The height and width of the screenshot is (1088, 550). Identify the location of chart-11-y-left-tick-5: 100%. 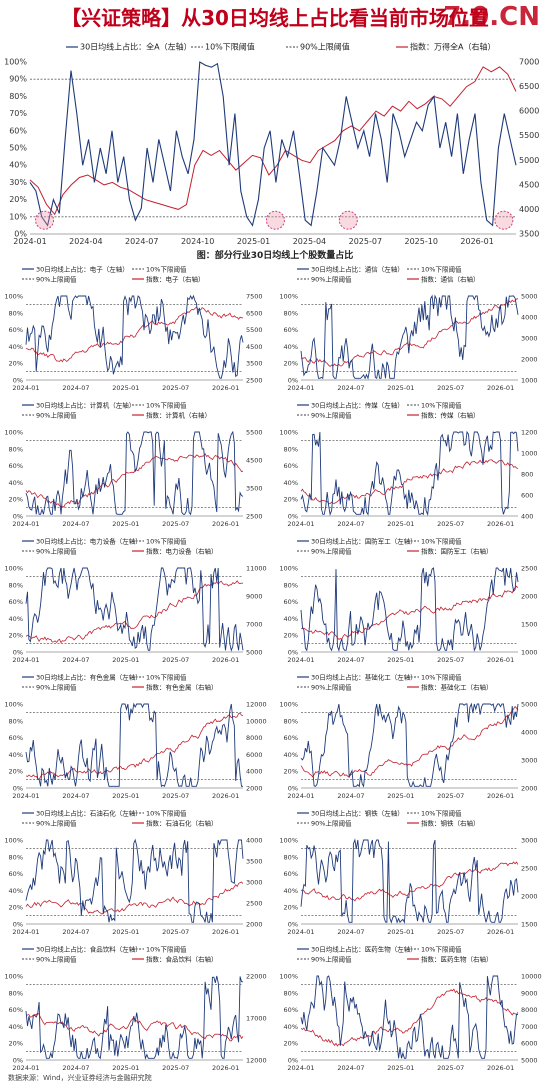
(13, 977).